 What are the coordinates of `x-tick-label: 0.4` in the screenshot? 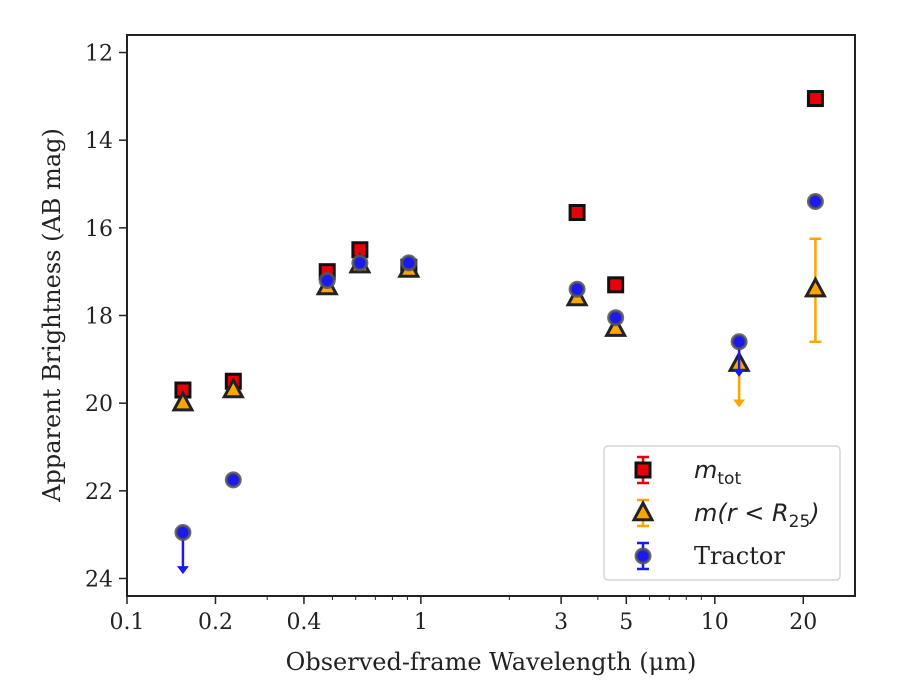 It's located at (303, 622).